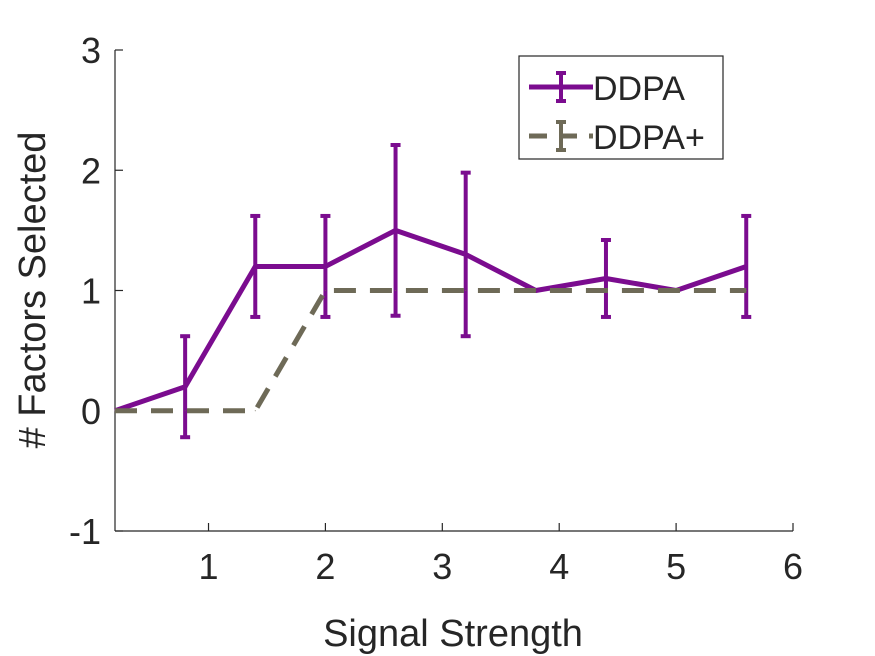 The height and width of the screenshot is (656, 875). Describe the element at coordinates (91, 411) in the screenshot. I see `y-tick-label: 0` at that location.